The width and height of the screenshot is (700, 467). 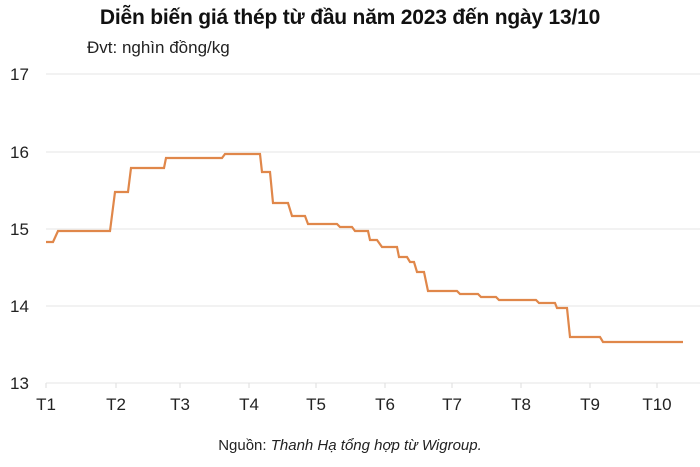 I want to click on y-tick-label: 17, so click(x=19, y=74).